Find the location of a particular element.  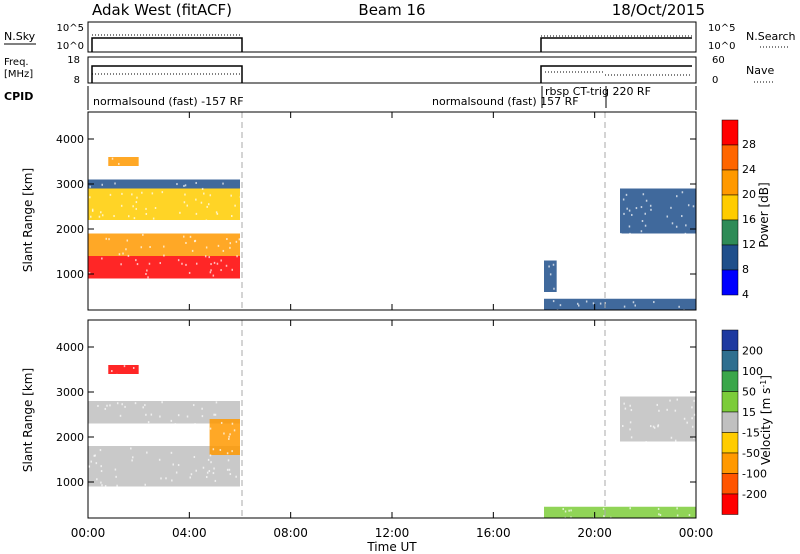

velocity-colorbar-tick: -200 is located at coordinates (754, 494).